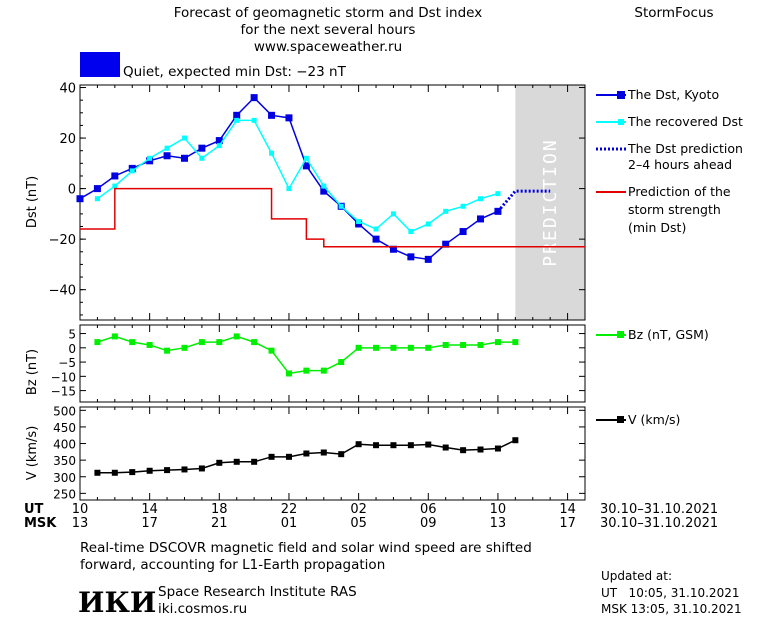 The image size is (760, 620). What do you see at coordinates (219, 523) in the screenshot?
I see `msk-tick-label: 21` at bounding box center [219, 523].